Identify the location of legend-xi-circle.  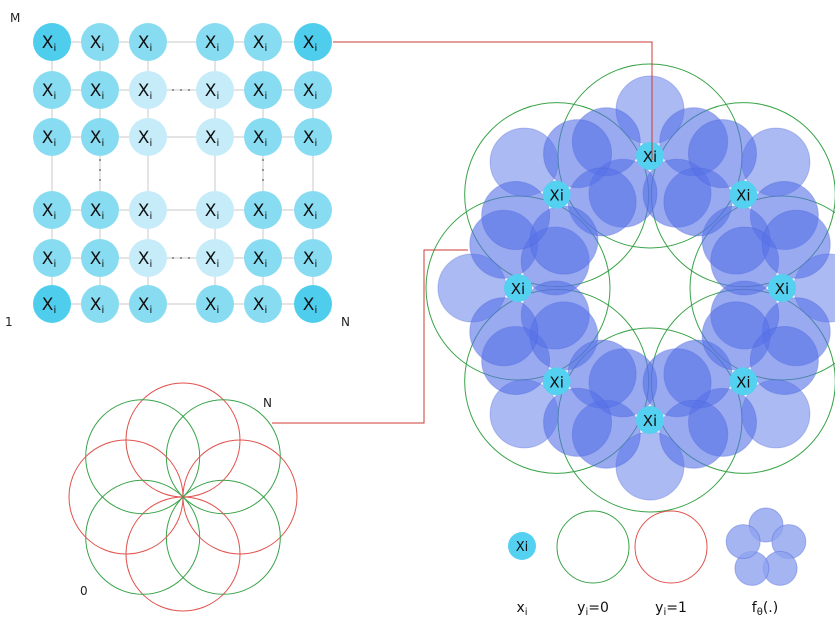
(522, 546).